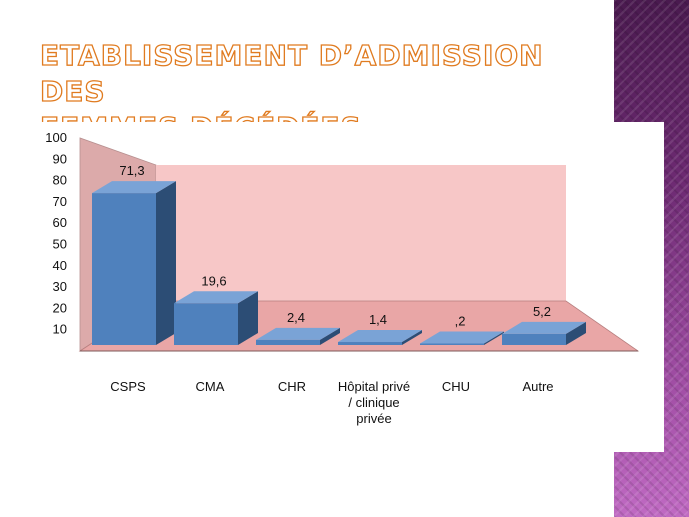  Describe the element at coordinates (60, 244) in the screenshot. I see `y-tick-label: 50` at that location.